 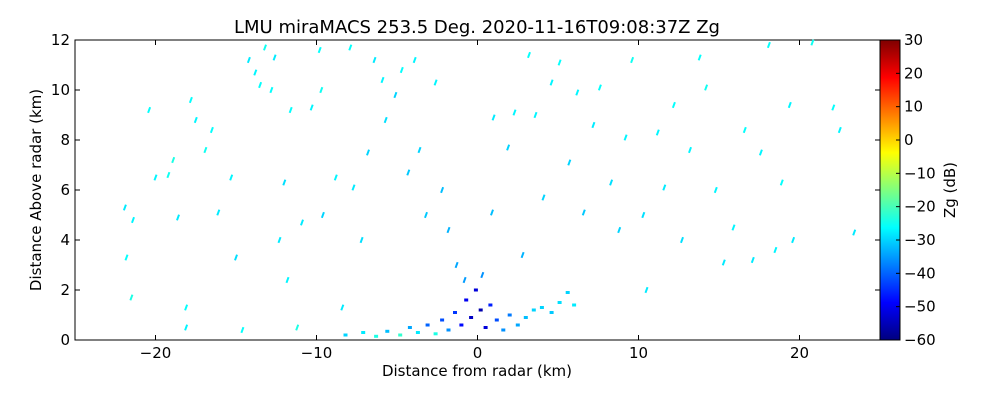 What do you see at coordinates (916, 190) in the screenshot?
I see `colorbar-ticks: −60 −50 −40 −30 −20 −10 0 10 20 30` at bounding box center [916, 190].